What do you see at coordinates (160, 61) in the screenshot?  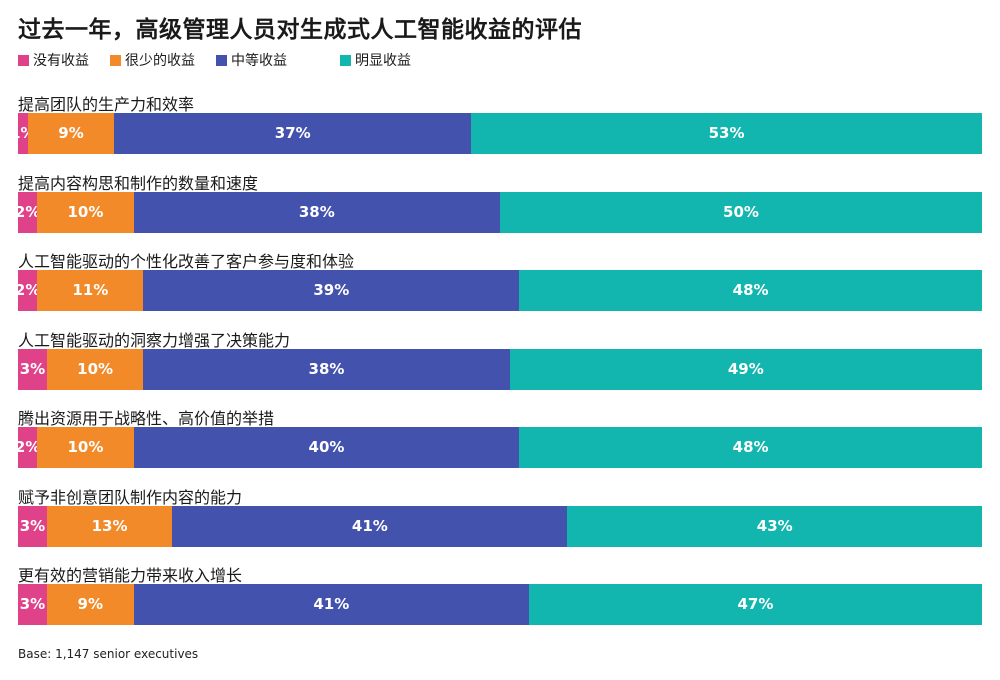 I see `legend-label: 很少的收益` at bounding box center [160, 61].